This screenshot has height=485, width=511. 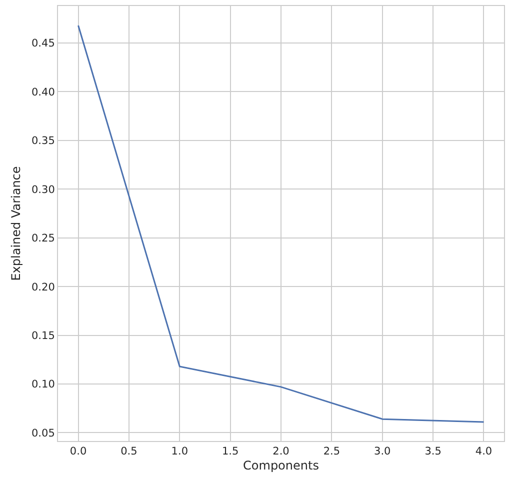 What do you see at coordinates (15, 223) in the screenshot?
I see `y-axis-title: Explained Variance` at bounding box center [15, 223].